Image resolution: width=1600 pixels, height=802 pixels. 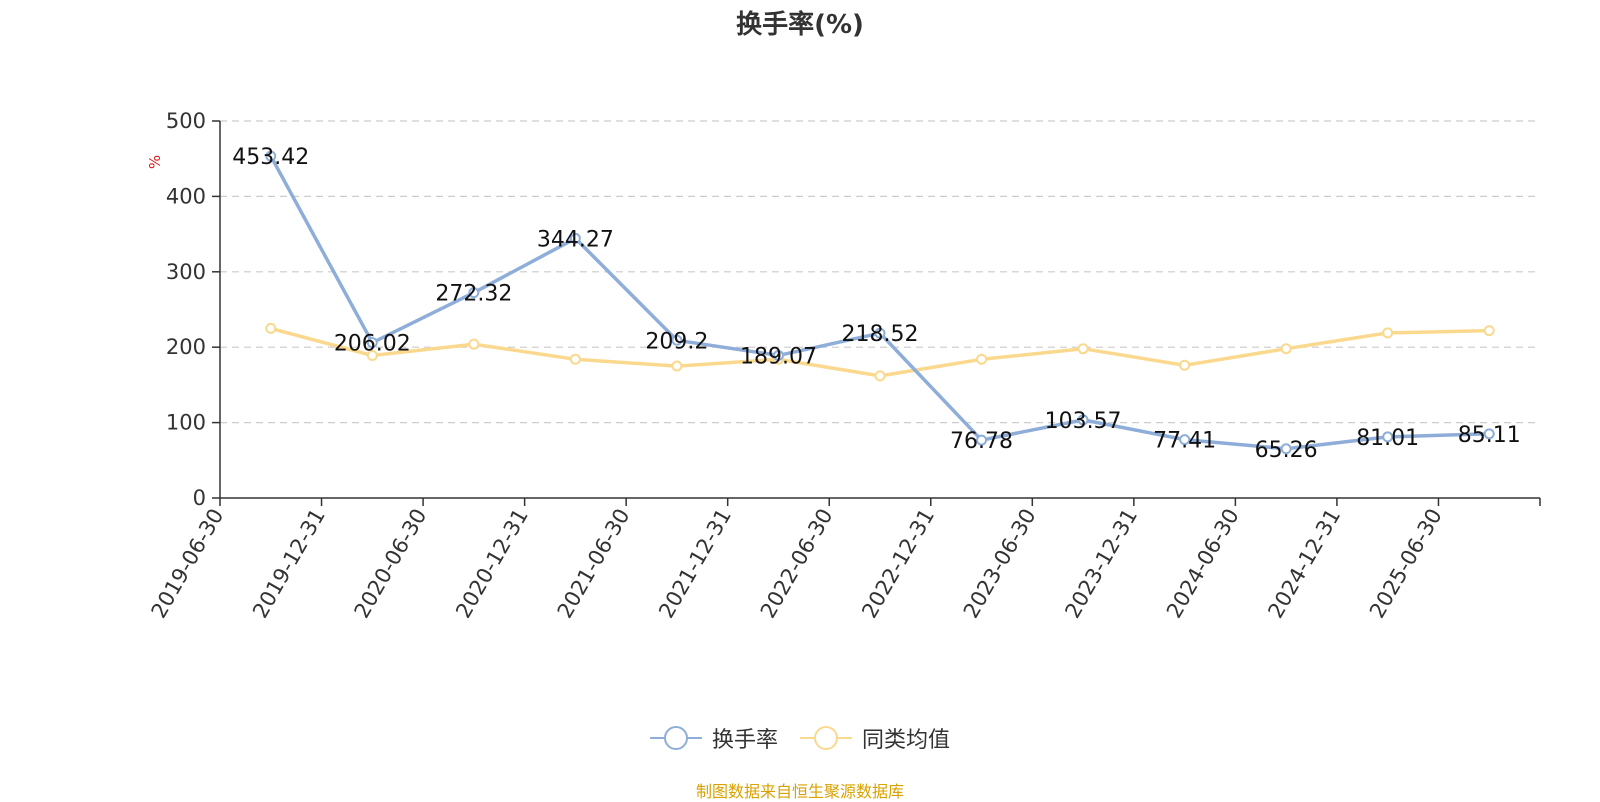 I want to click on data-label: 453.42, so click(x=270, y=157).